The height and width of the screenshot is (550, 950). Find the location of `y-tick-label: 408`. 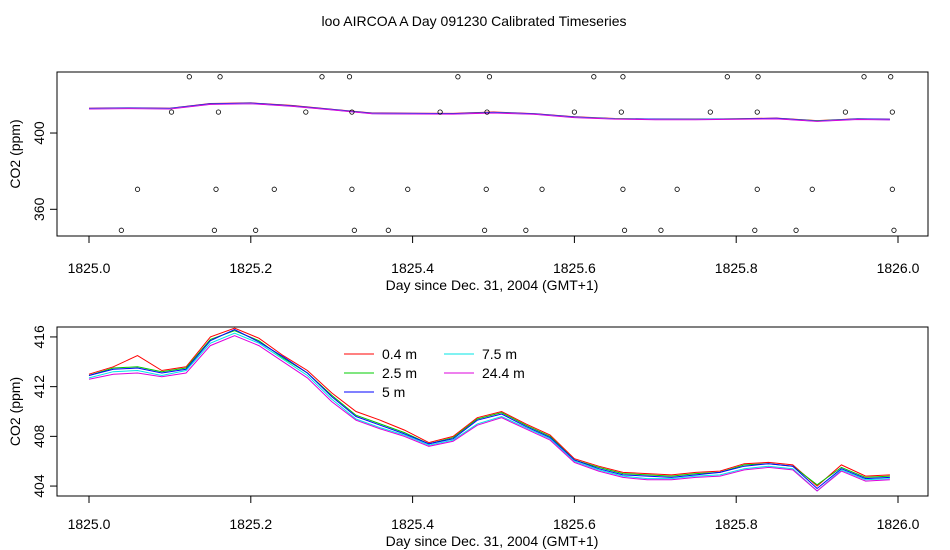

y-tick-label: 408 is located at coordinates (39, 436).